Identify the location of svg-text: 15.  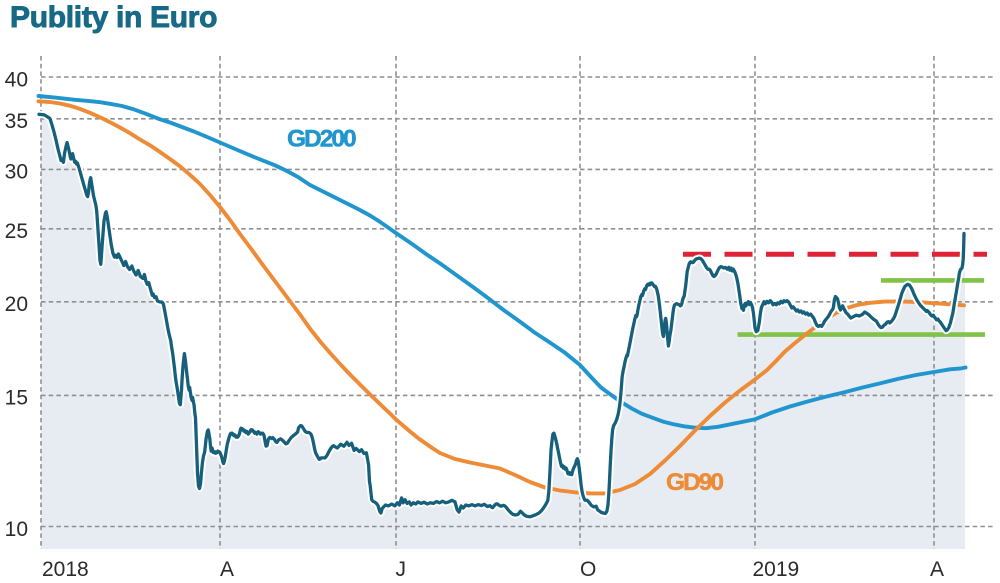
(16, 398).